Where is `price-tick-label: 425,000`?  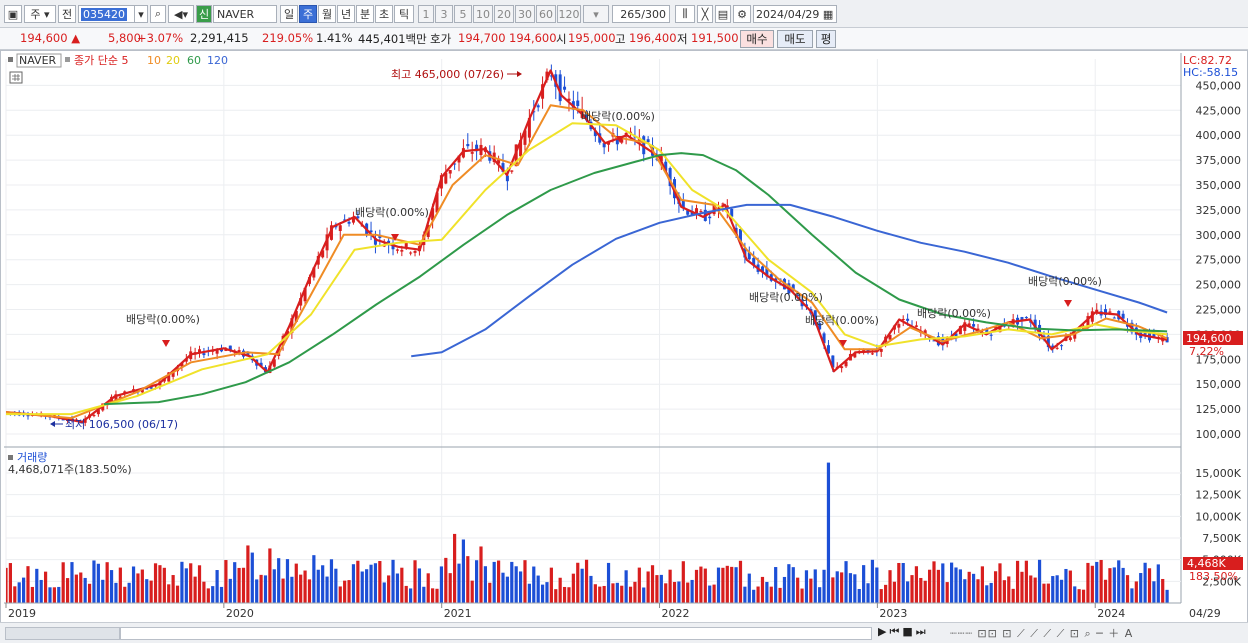
price-tick-label: 425,000 is located at coordinates (1219, 110).